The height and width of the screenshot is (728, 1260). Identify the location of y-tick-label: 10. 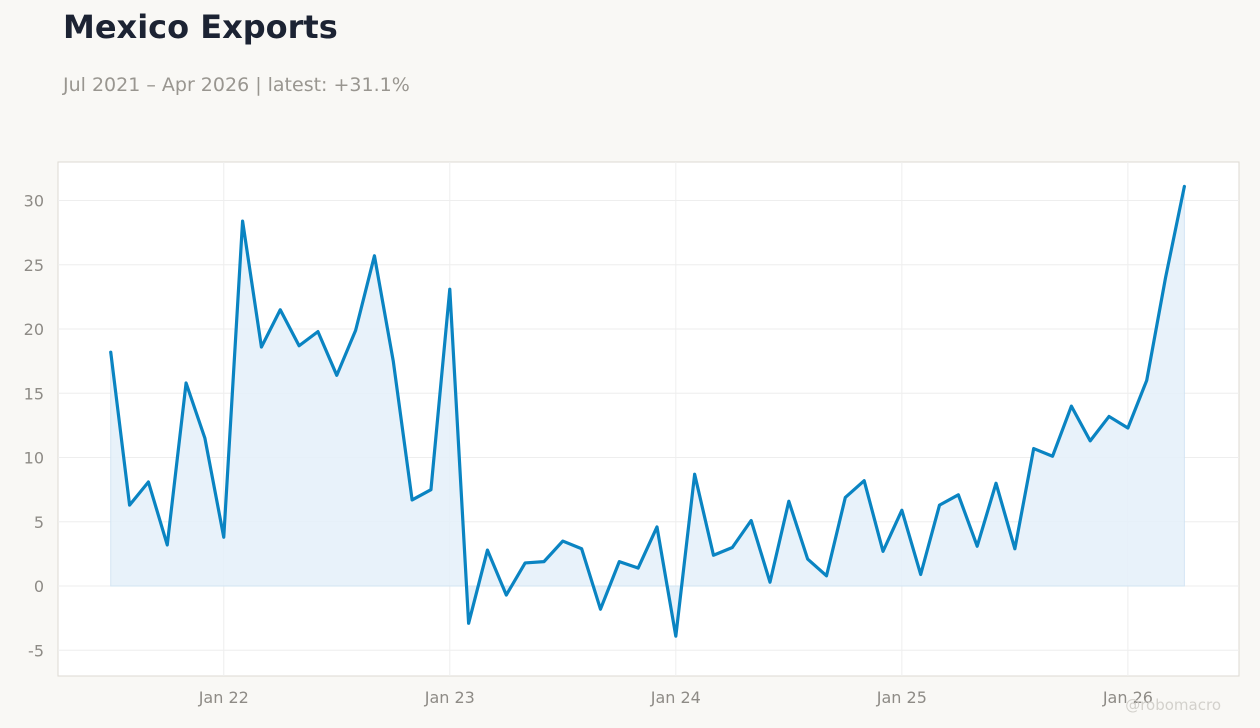
(34, 458).